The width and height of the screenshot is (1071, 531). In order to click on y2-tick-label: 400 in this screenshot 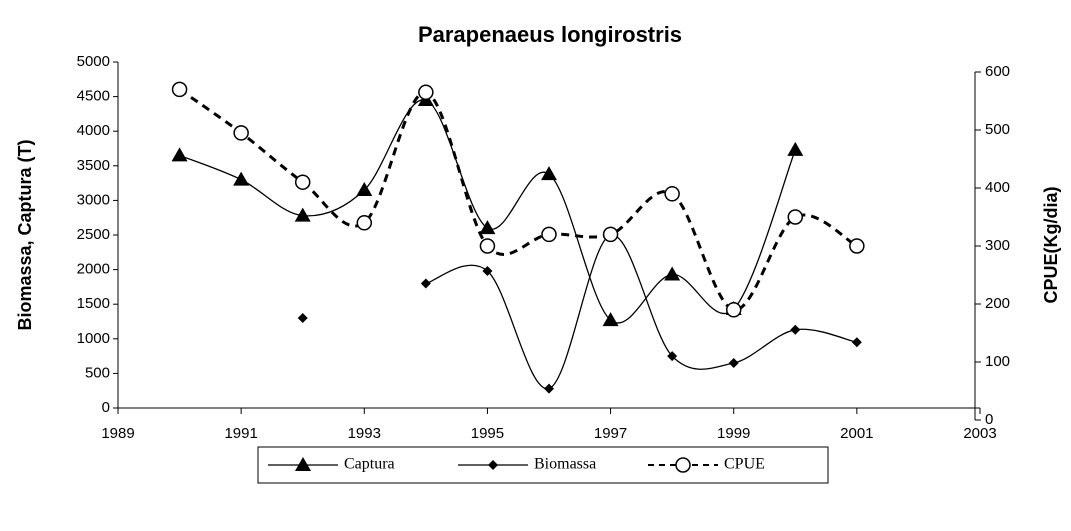, I will do `click(997, 187)`.